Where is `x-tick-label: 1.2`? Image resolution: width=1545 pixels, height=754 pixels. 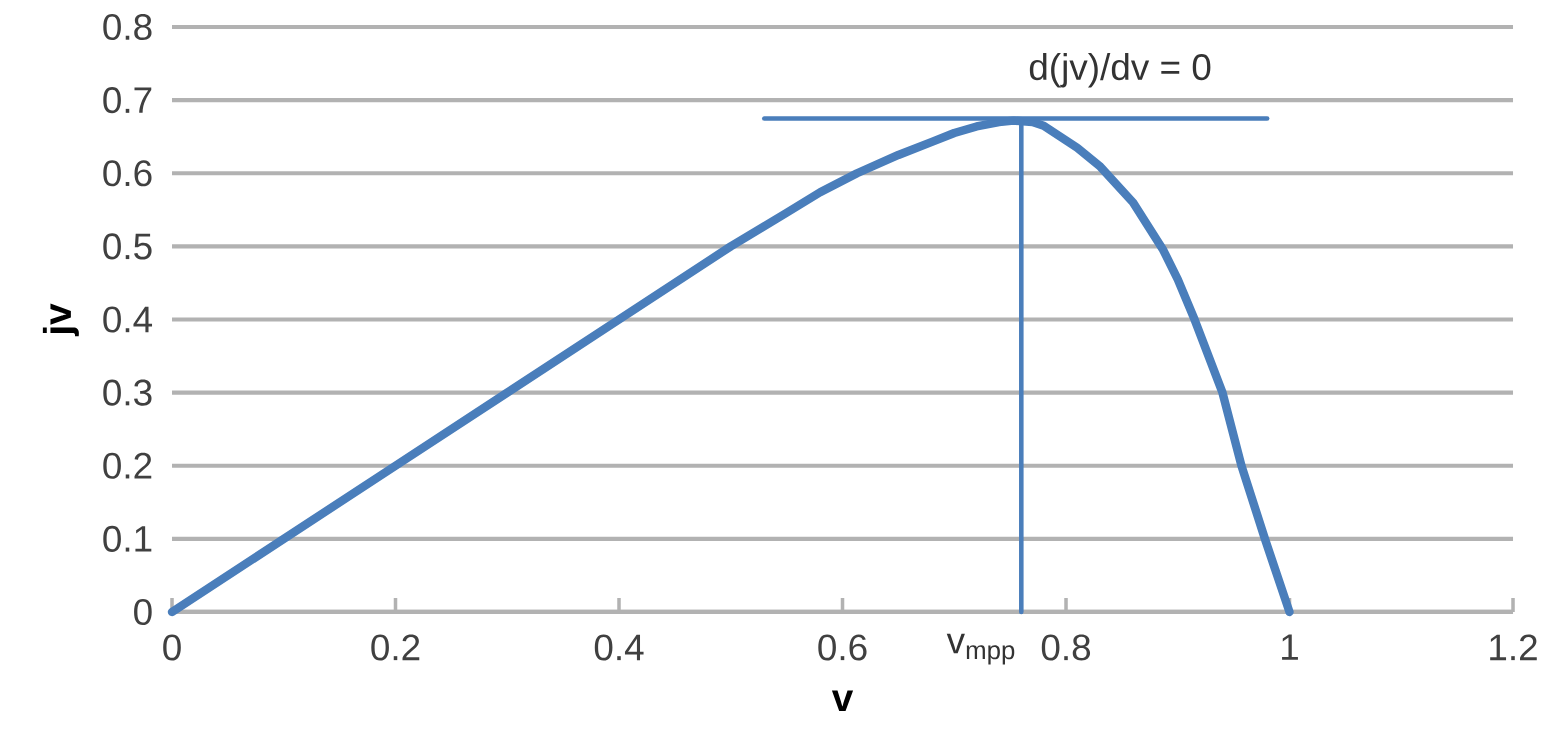 x-tick-label: 1.2 is located at coordinates (1513, 647).